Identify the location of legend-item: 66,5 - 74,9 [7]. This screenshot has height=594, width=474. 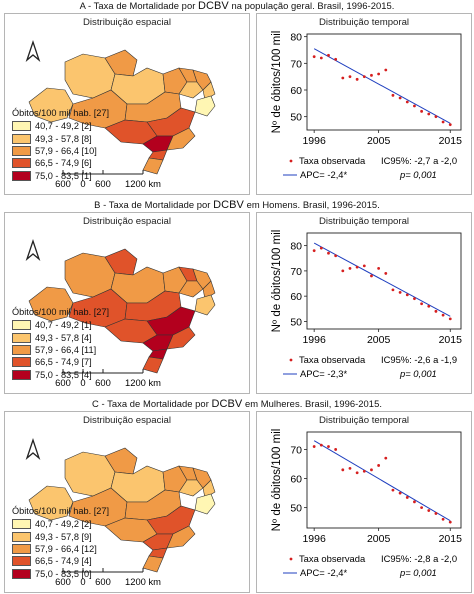
(60, 362).